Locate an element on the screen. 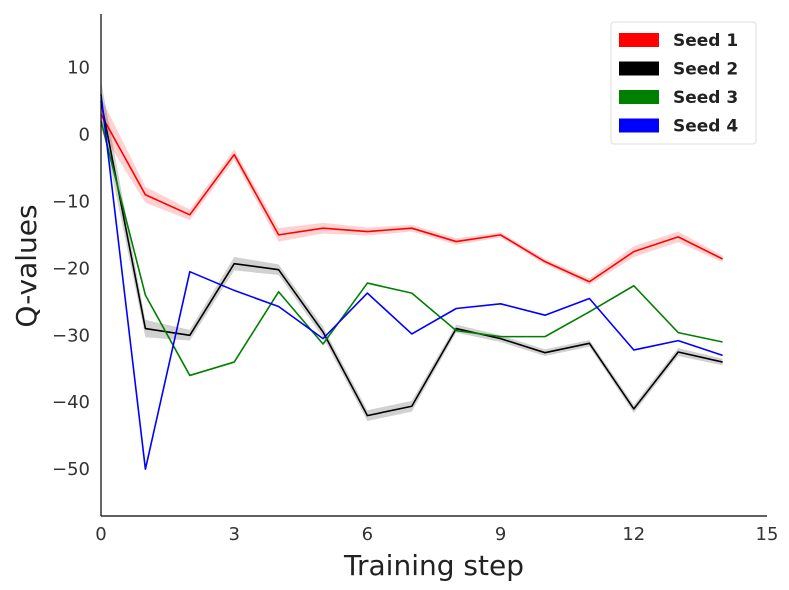 The height and width of the screenshot is (590, 789). y-tick-label: −20 is located at coordinates (71, 268).